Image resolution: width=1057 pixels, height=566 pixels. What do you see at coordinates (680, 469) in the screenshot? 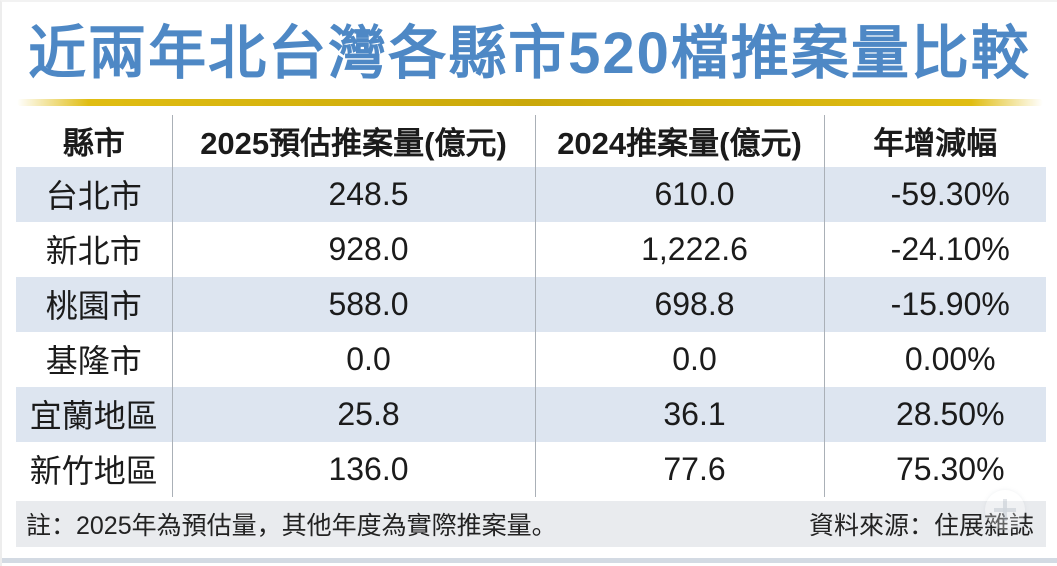
I see `cell-2024: 77.6` at bounding box center [680, 469].